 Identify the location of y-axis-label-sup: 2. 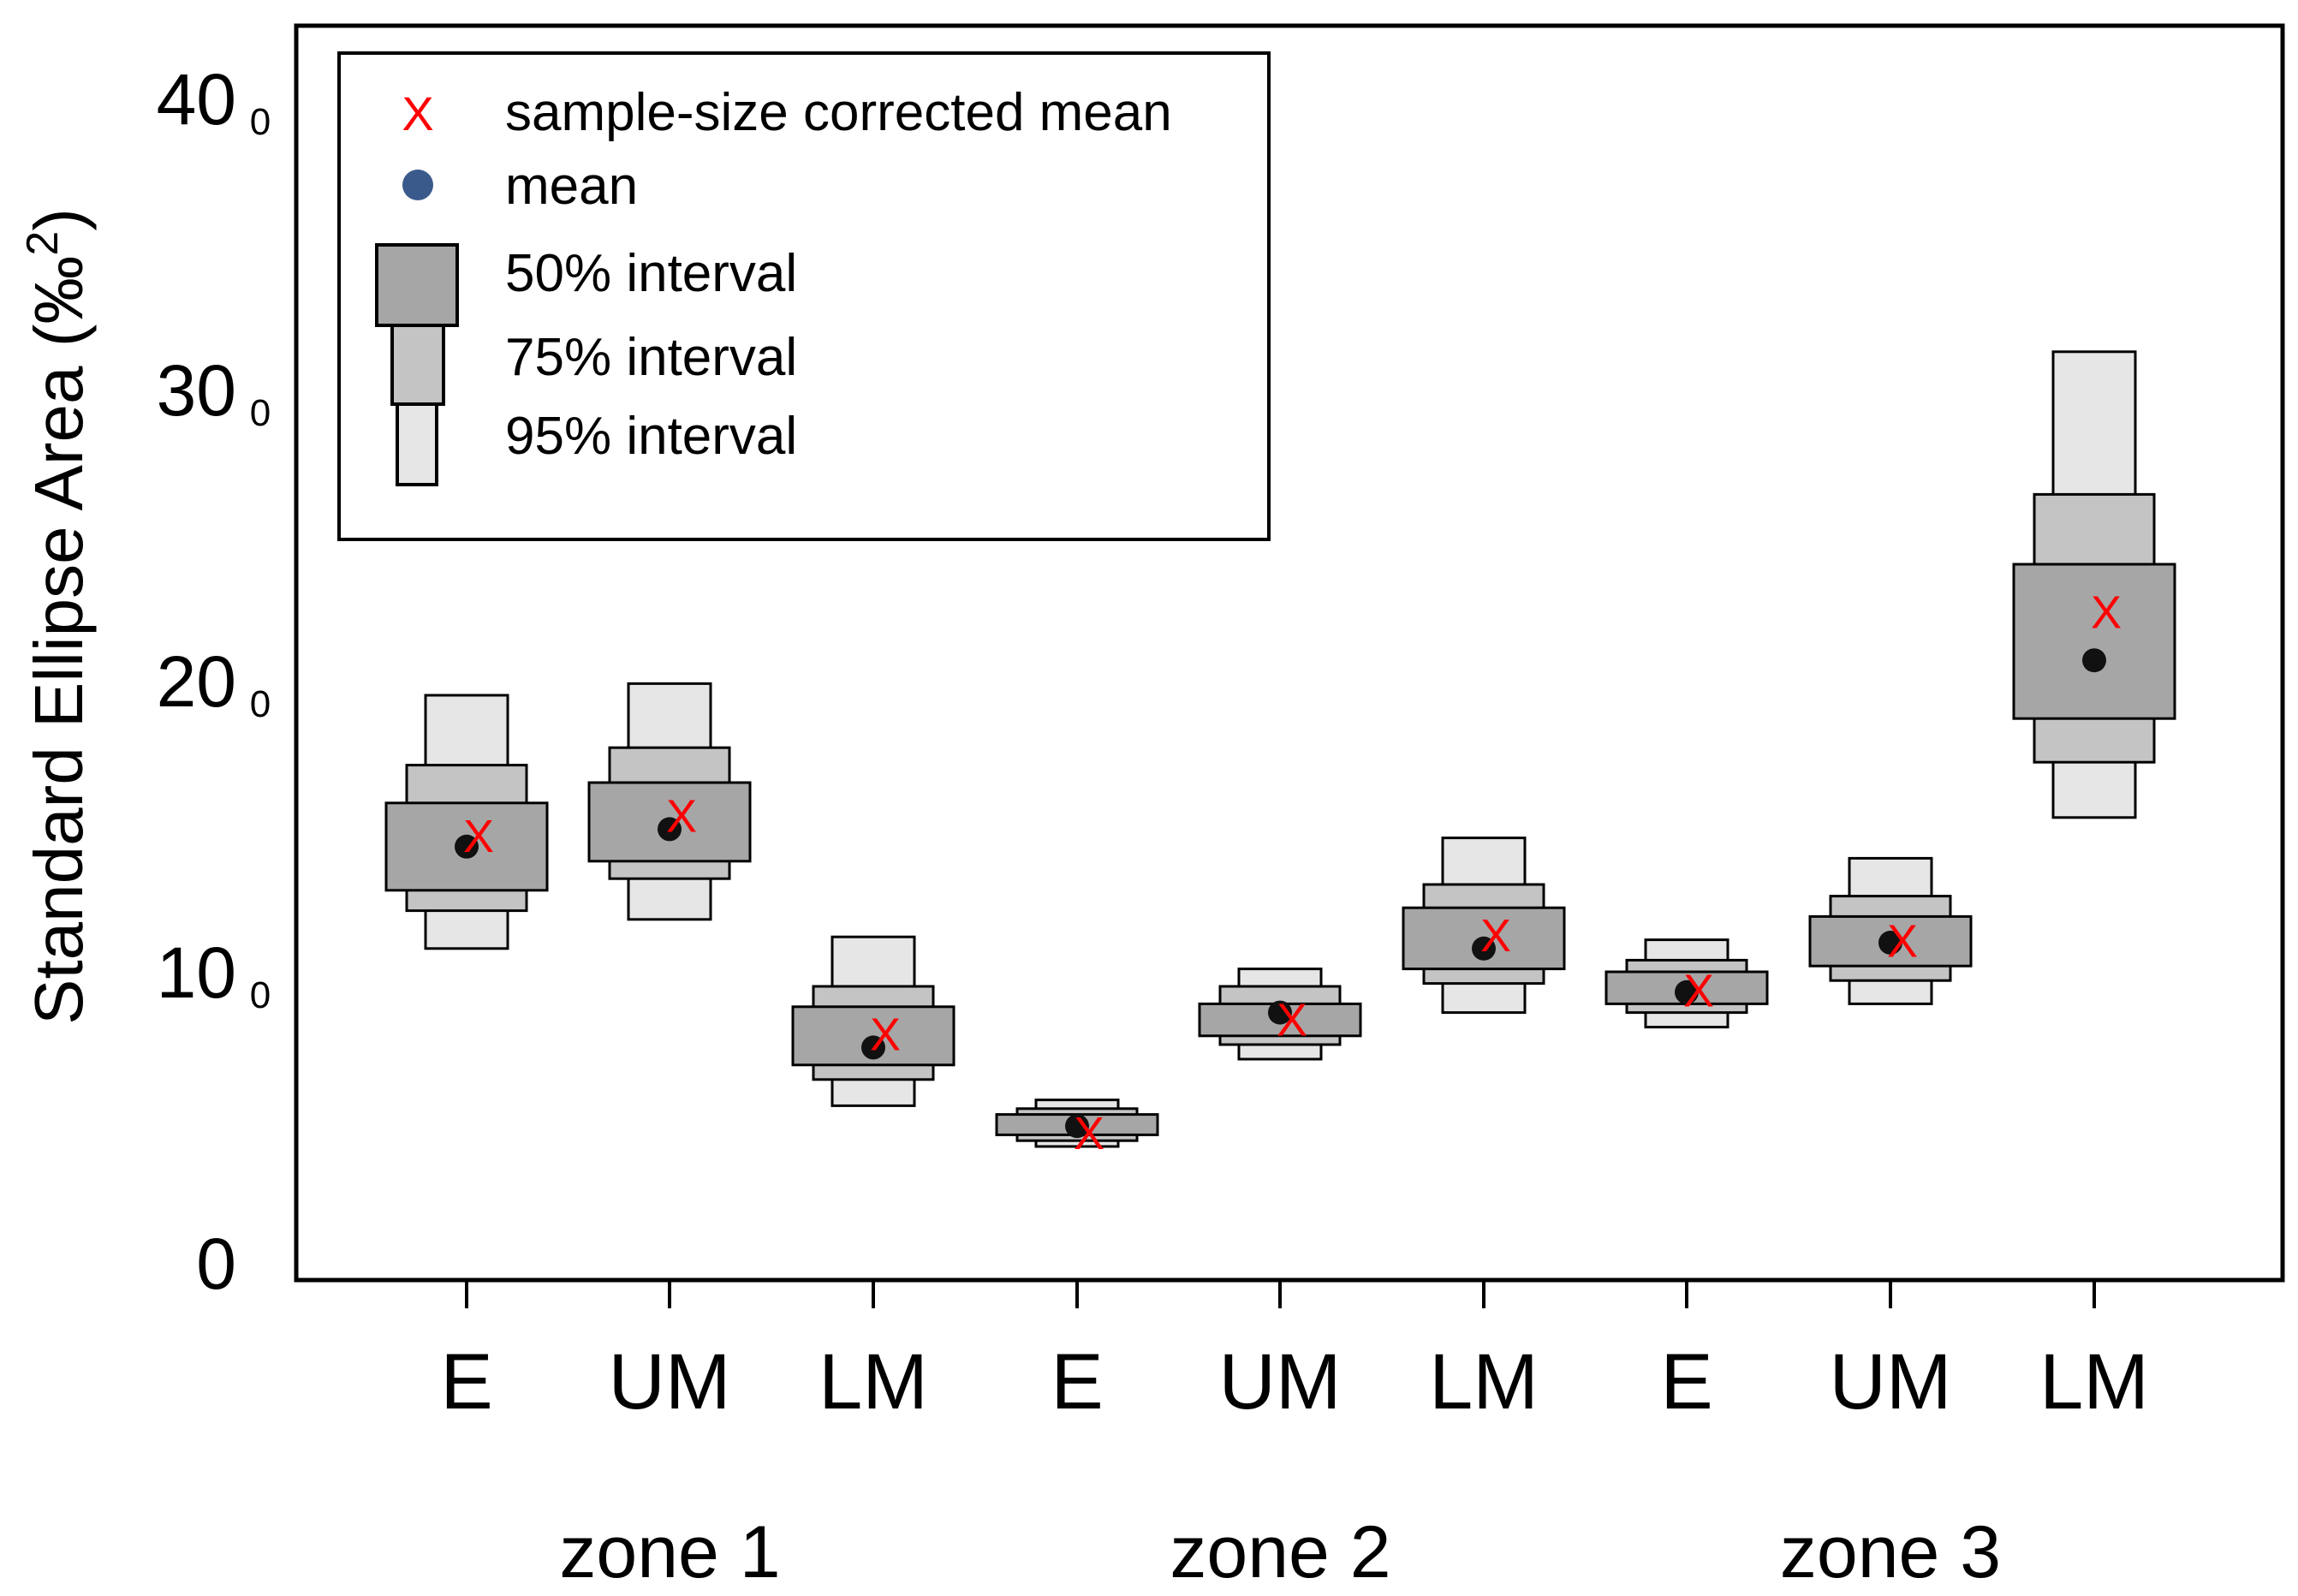
(43, 244).